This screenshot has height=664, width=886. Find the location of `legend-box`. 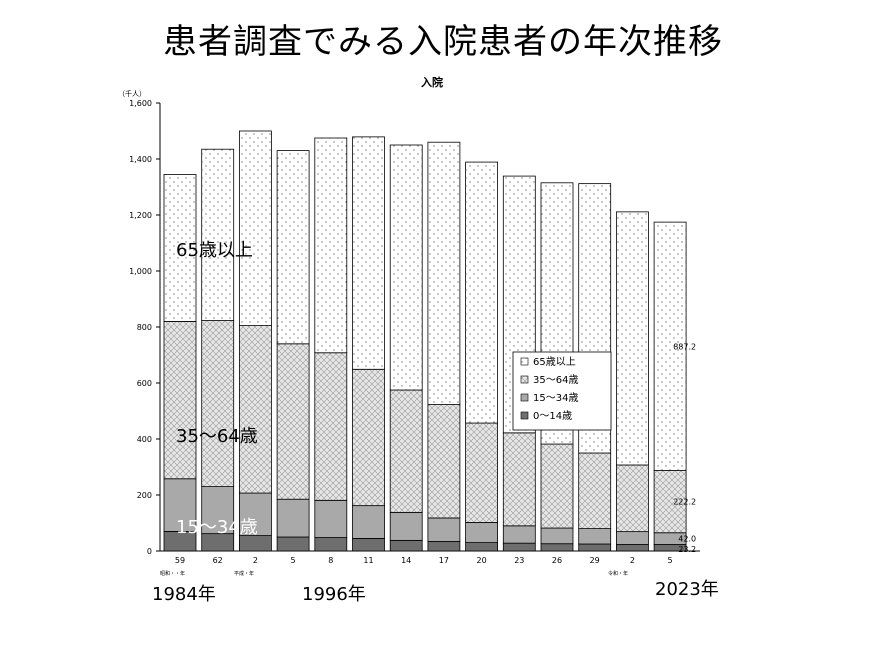

legend-box is located at coordinates (562, 391).